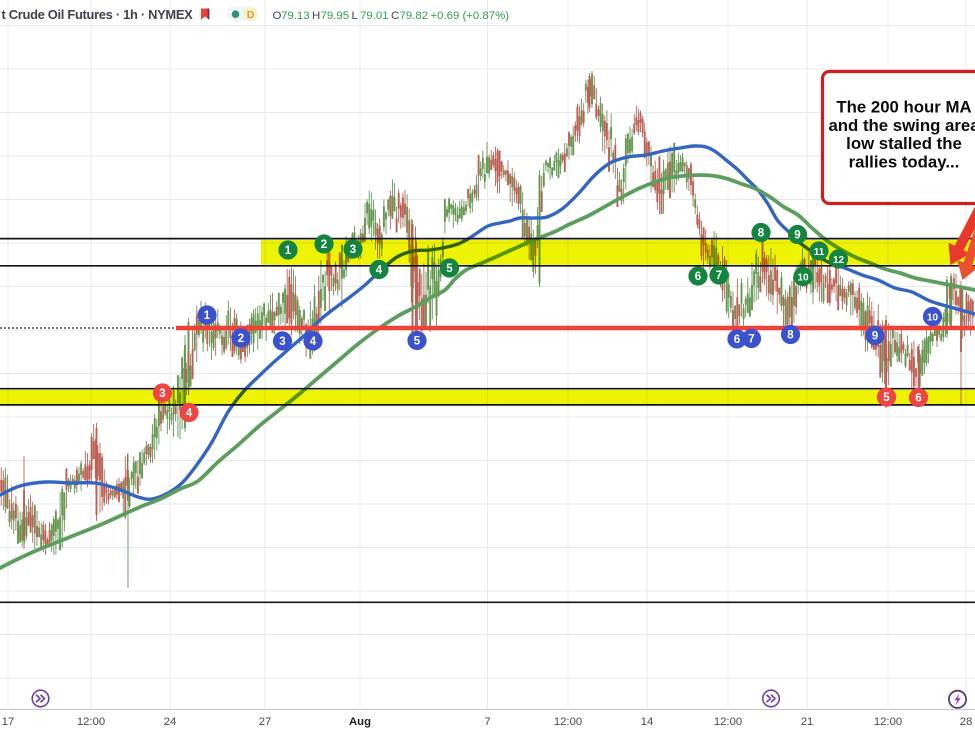  Describe the element at coordinates (470, 16) in the screenshot. I see `svg-text: +0.69 (+0.87%)` at that location.